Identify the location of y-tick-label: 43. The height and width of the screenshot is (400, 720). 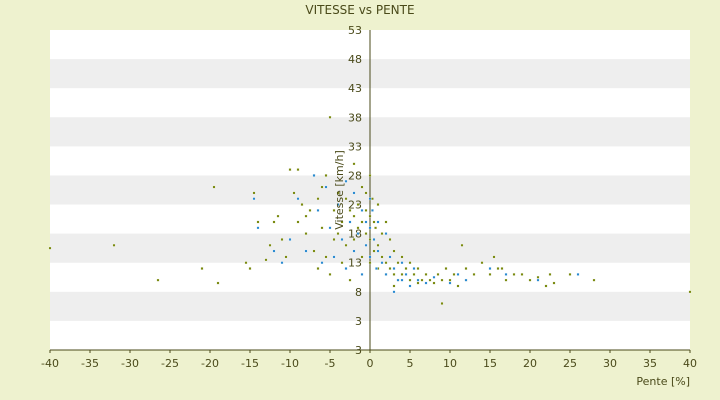
(355, 88).